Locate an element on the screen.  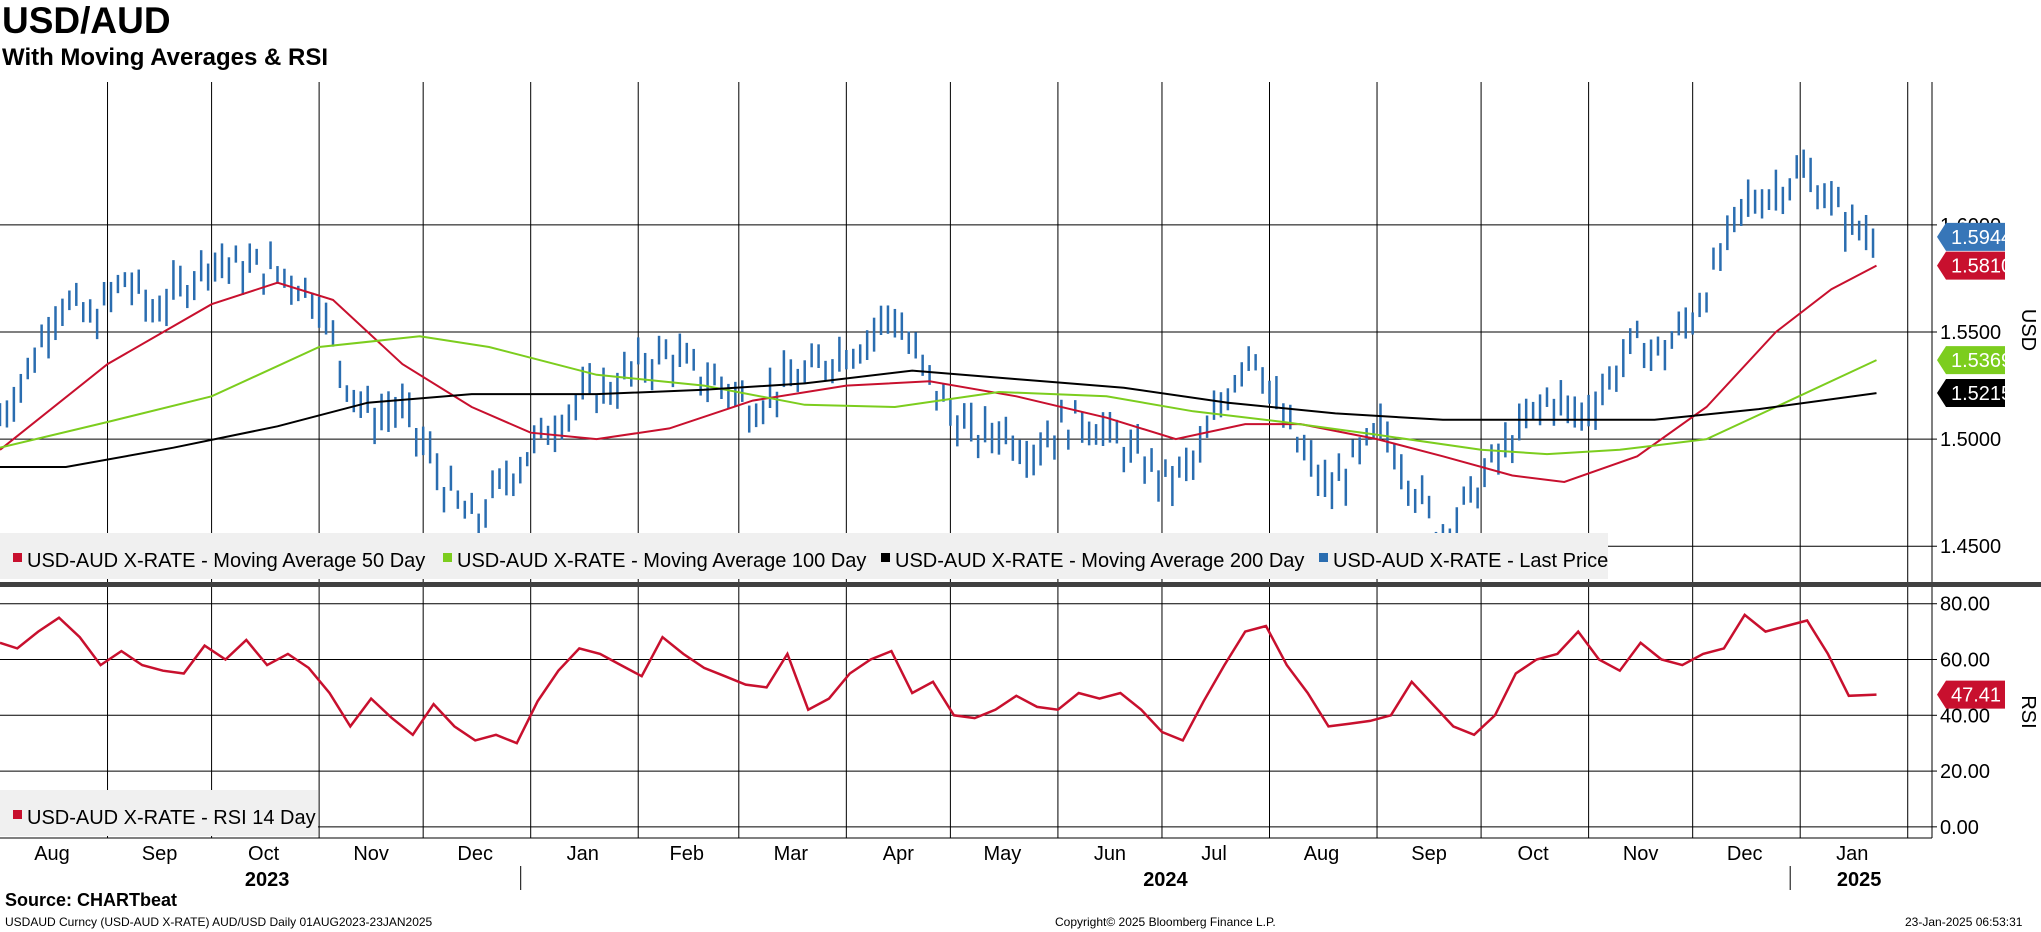
rsi-last-flag: 47.41 is located at coordinates (1971, 694).